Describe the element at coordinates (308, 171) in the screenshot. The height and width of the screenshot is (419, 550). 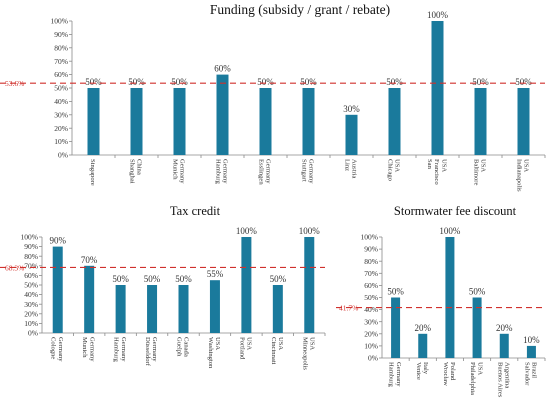
I see `category-label: Stuttgart Germany` at that location.